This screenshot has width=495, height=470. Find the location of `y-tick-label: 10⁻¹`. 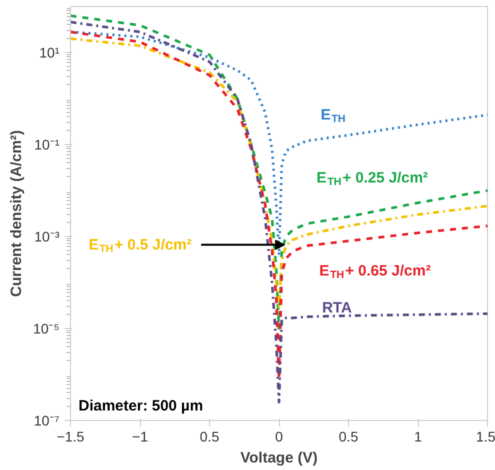

y-tick-label: 10⁻¹ is located at coordinates (47, 144).